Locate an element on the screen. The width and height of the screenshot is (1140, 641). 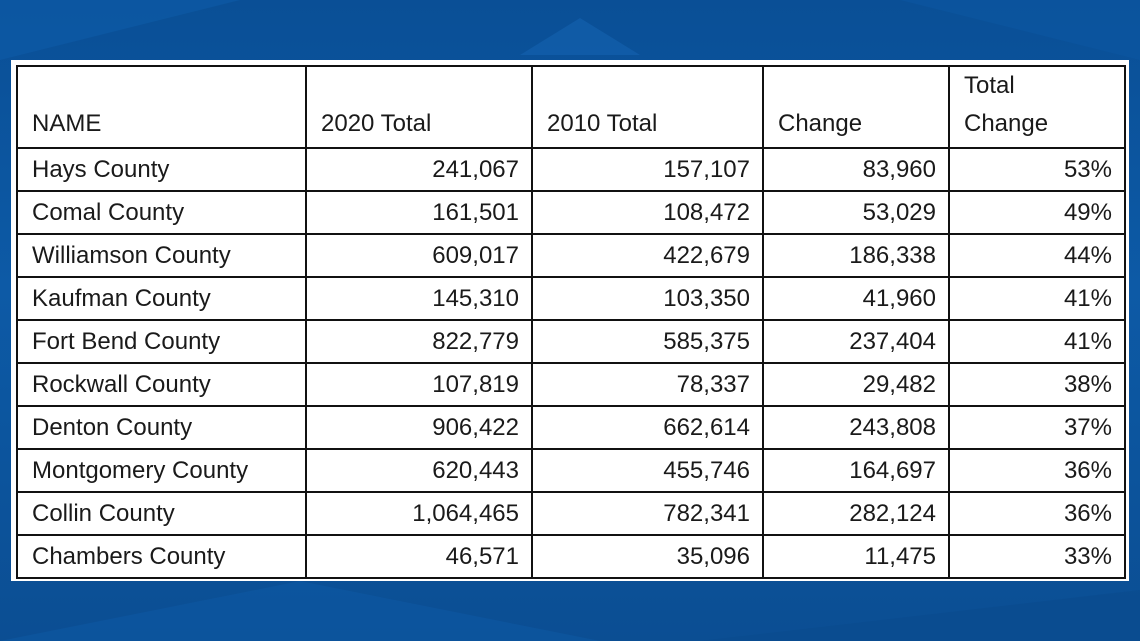
total-2020-cell: 161,501 is located at coordinates (419, 212).